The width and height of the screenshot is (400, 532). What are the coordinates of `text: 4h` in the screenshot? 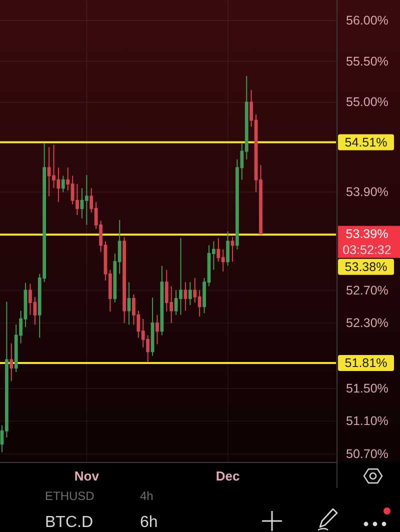 It's located at (147, 496).